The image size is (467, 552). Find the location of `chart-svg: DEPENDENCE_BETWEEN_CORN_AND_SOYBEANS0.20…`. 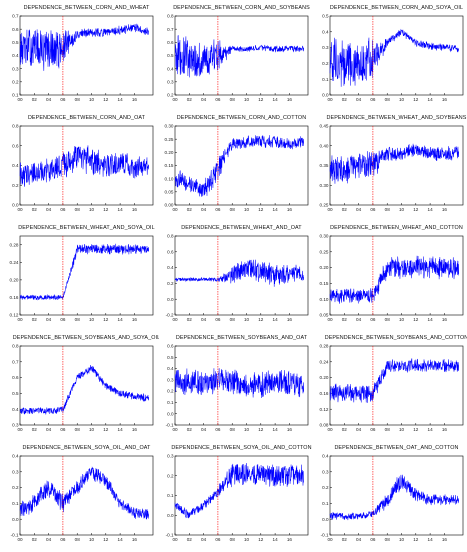

chart-svg: DEPENDENCE_BETWEEN_CORN_AND_SOYBEANS0.20… is located at coordinates (238, 53).